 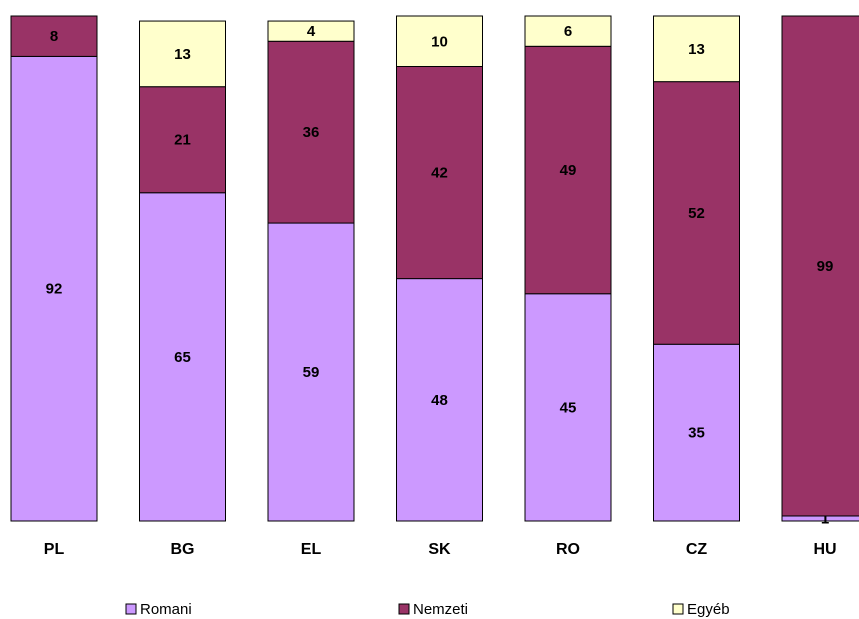 What do you see at coordinates (183, 549) in the screenshot?
I see `x-tick-bg: BG` at bounding box center [183, 549].